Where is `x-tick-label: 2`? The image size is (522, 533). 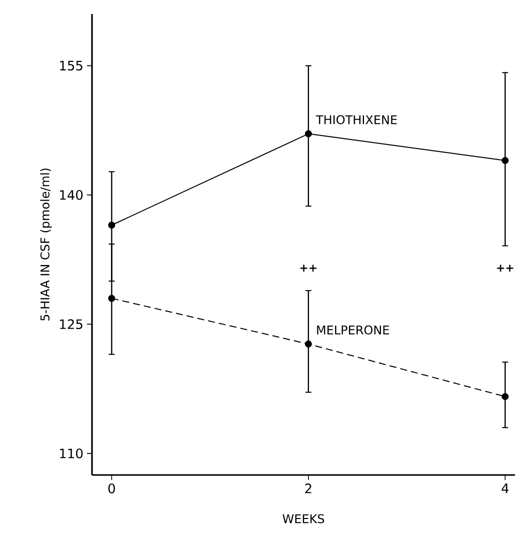
x-tick-label: 2 is located at coordinates (308, 489).